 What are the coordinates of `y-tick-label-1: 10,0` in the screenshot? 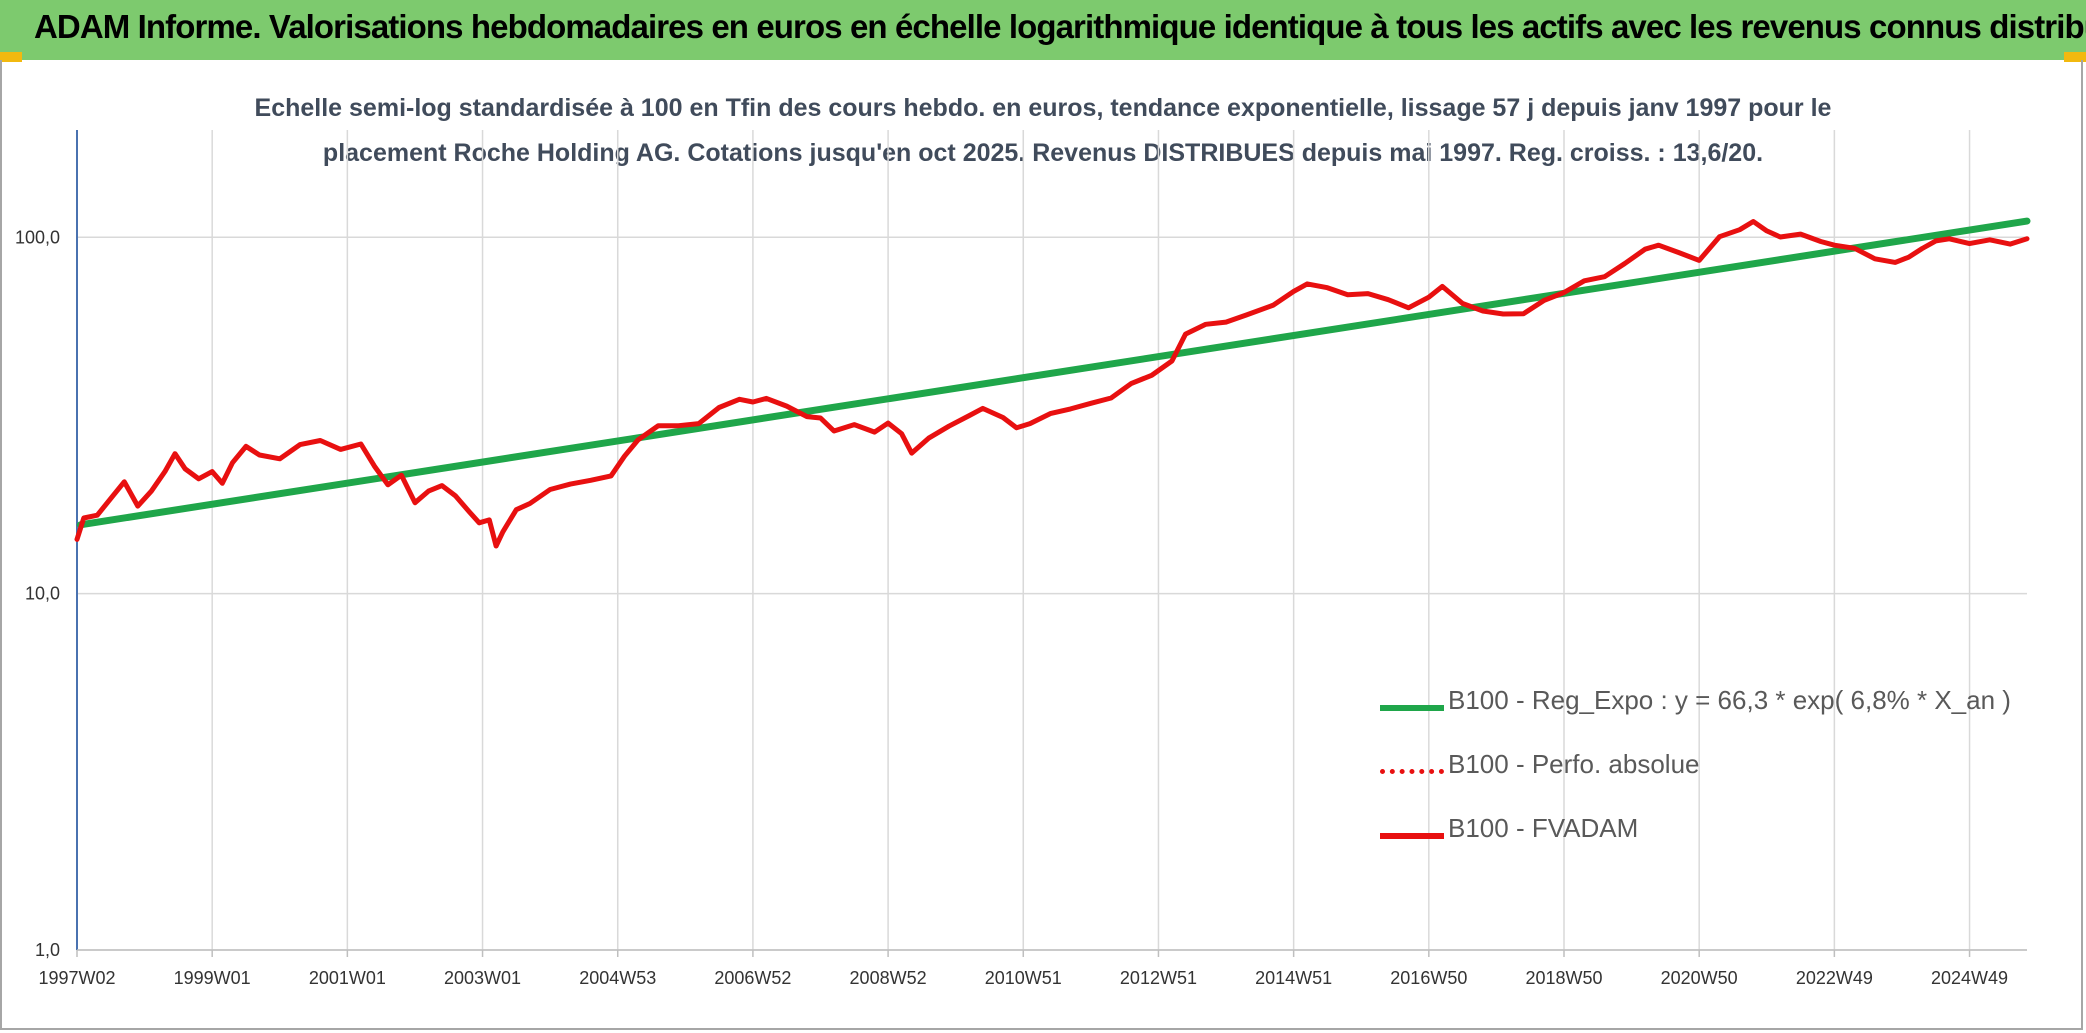 It's located at (42, 594).